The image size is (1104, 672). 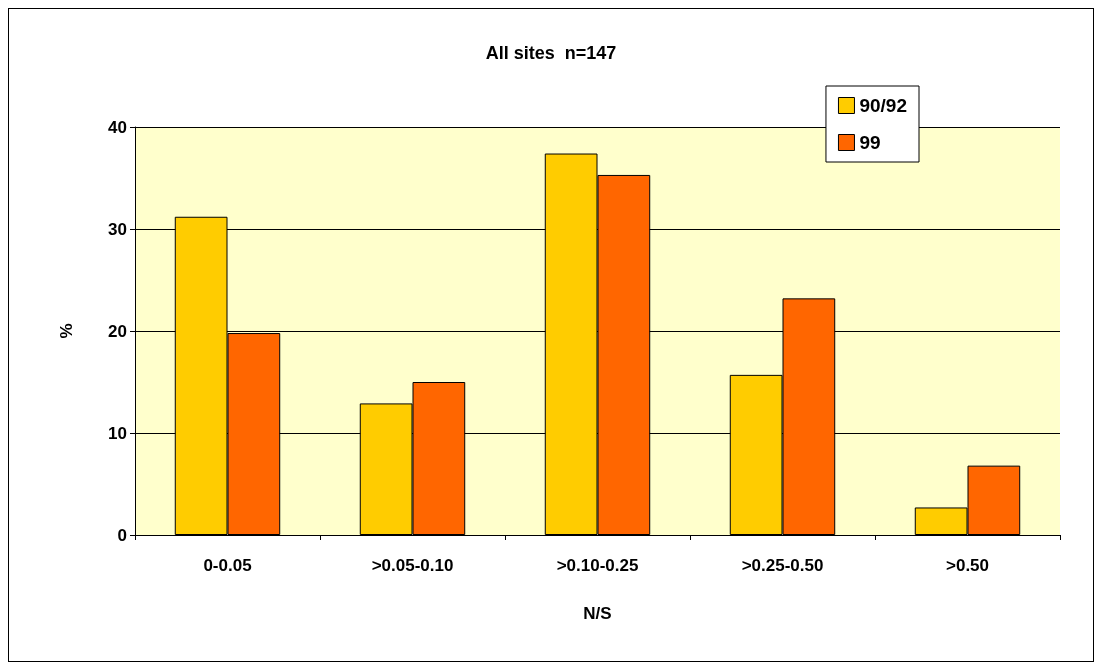 What do you see at coordinates (122, 535) in the screenshot?
I see `y-tick-label: 0` at bounding box center [122, 535].